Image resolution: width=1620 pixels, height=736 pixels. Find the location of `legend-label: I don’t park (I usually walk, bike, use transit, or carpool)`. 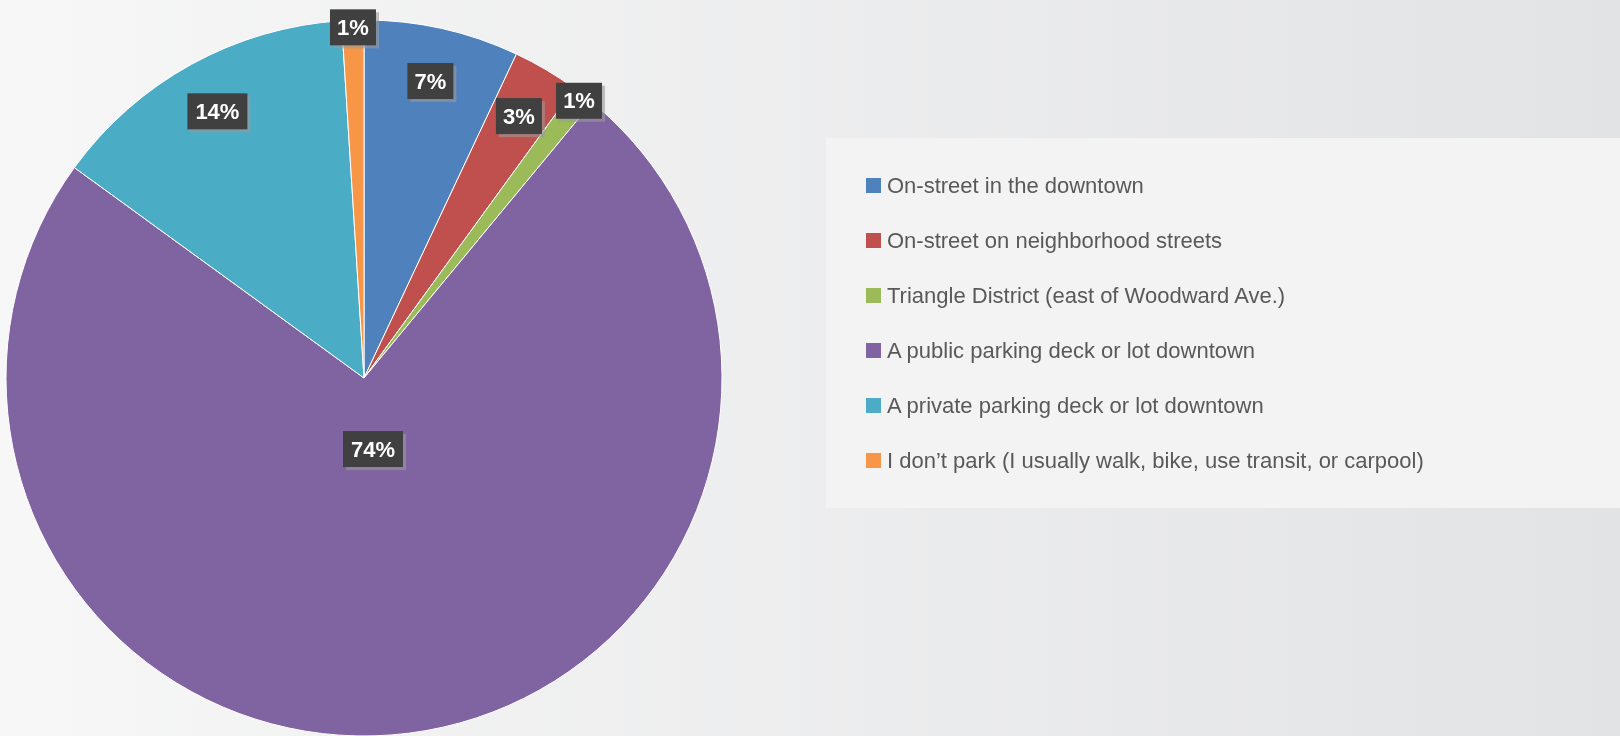

legend-label: I don’t park (I usually walk, bike, use transit, or carpool) is located at coordinates (1155, 460).